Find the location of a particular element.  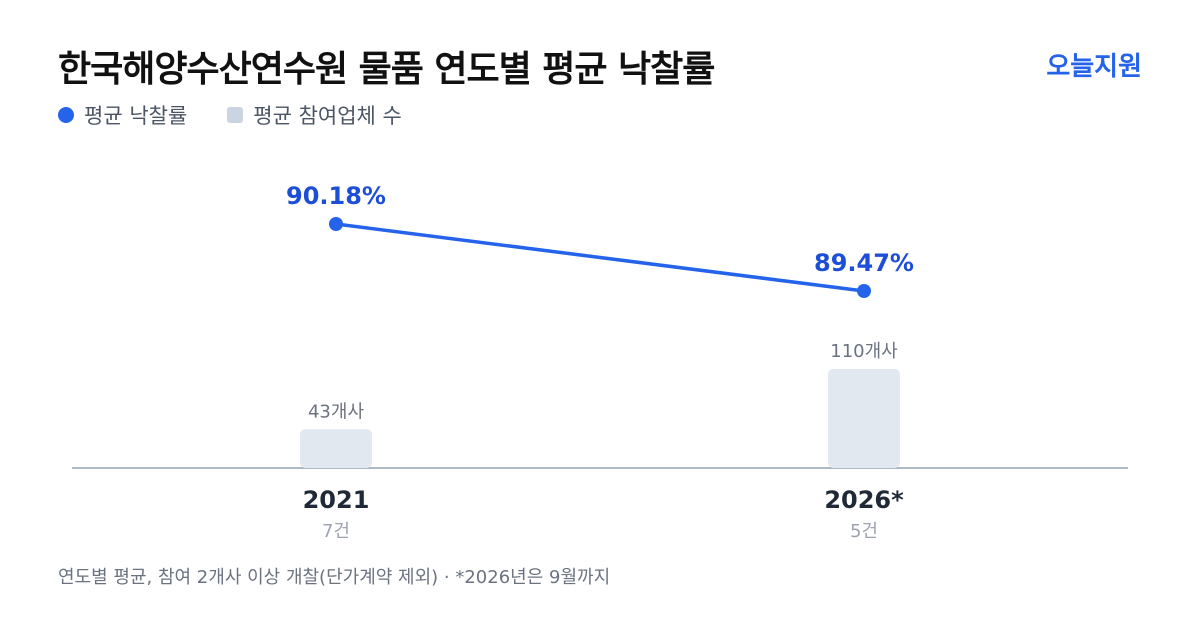

x-tick-label-2021: 2021 is located at coordinates (336, 500).